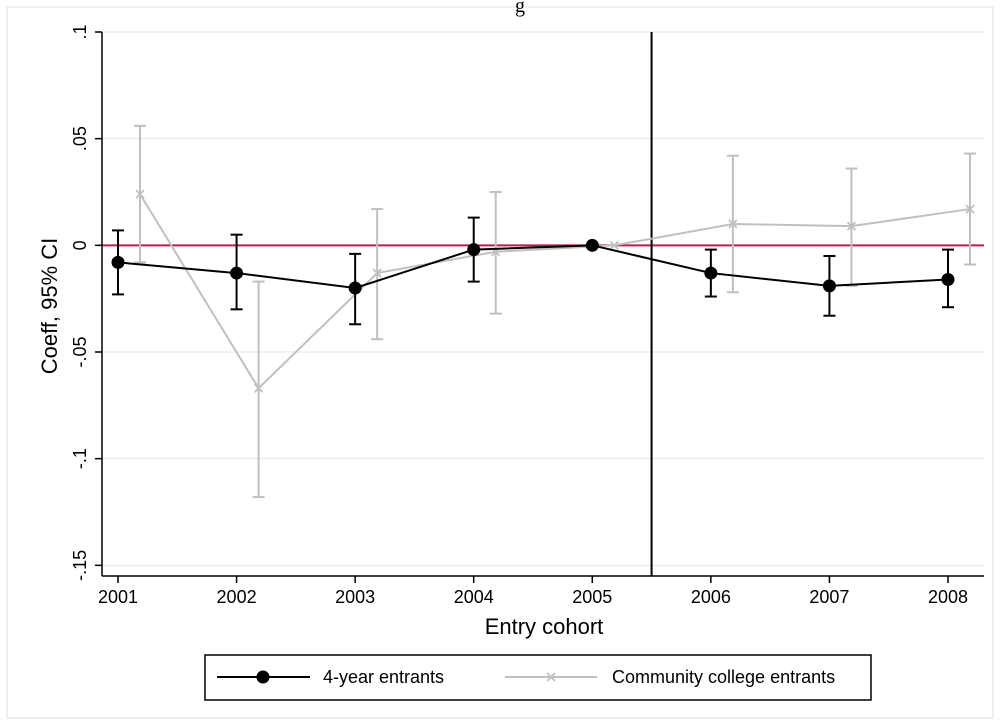 The image size is (1000, 725). What do you see at coordinates (723, 677) in the screenshot?
I see `legend-label-community-college: Community college entrants` at bounding box center [723, 677].